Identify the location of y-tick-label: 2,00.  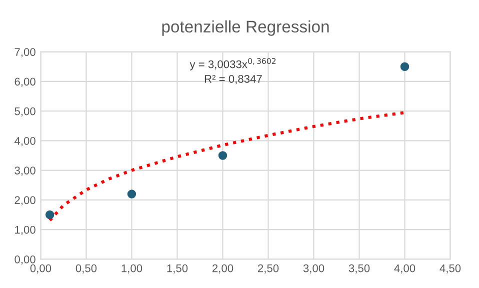
(25, 201).